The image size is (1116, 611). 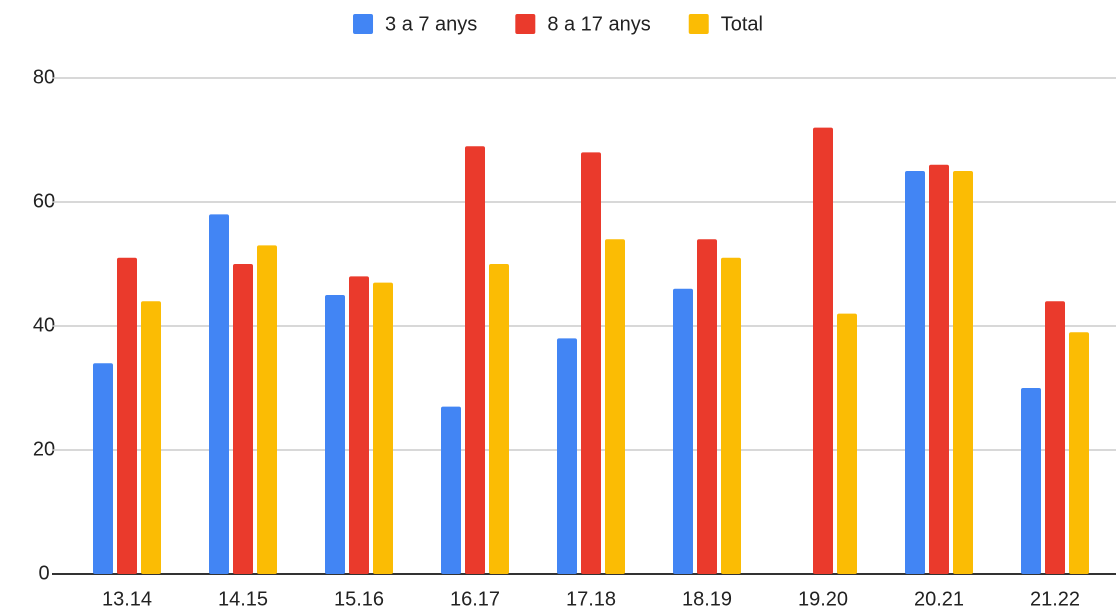 What do you see at coordinates (44, 201) in the screenshot?
I see `y-tick-label: 60` at bounding box center [44, 201].